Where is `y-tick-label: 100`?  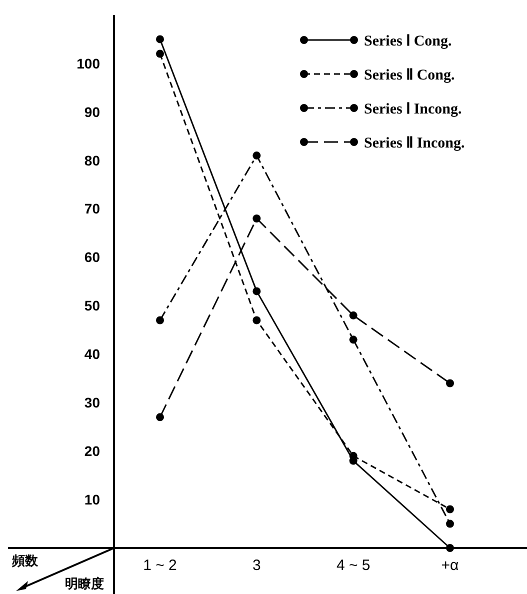
y-tick-label: 100 is located at coordinates (88, 63).